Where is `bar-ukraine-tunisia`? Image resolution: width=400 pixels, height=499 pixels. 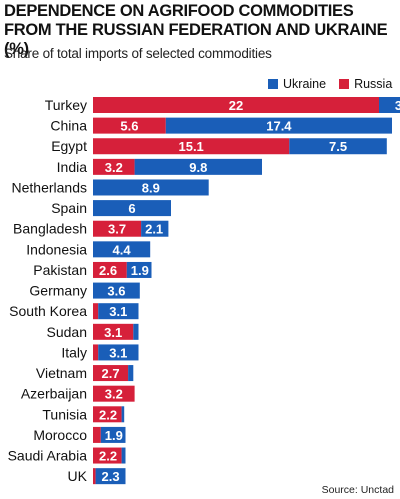
bar-ukraine-tunisia is located at coordinates (123, 414).